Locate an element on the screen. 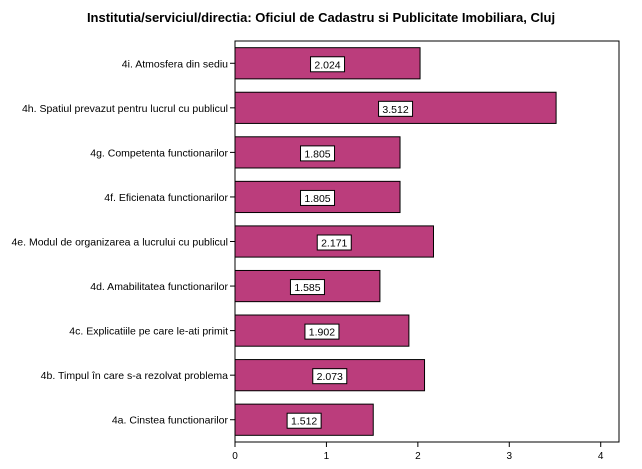 The image size is (642, 469). data-label: 2.073 is located at coordinates (330, 377).